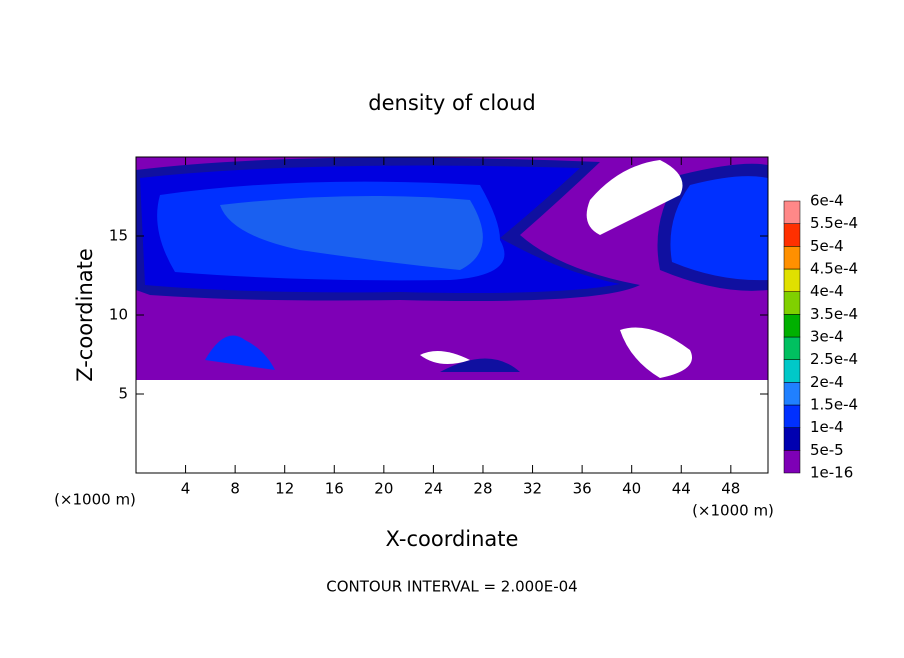  Describe the element at coordinates (284, 489) in the screenshot. I see `x-tick-label: 12` at that location.